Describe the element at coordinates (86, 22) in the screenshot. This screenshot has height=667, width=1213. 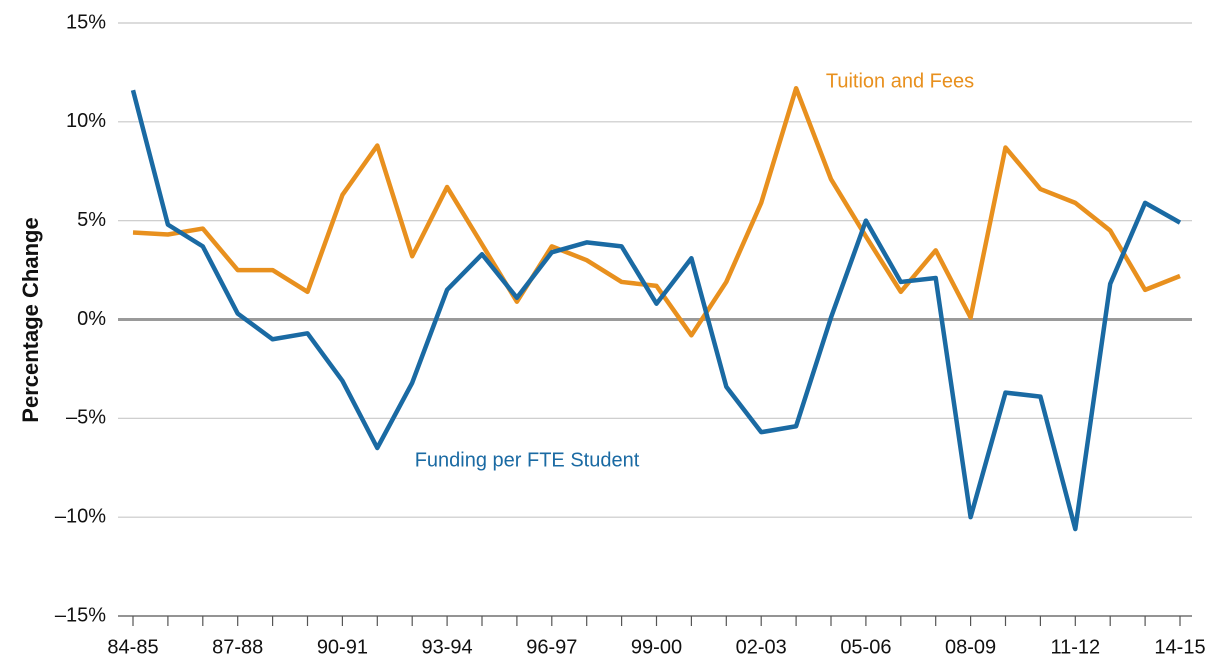
I see `y-tick-label: 15%` at that location.